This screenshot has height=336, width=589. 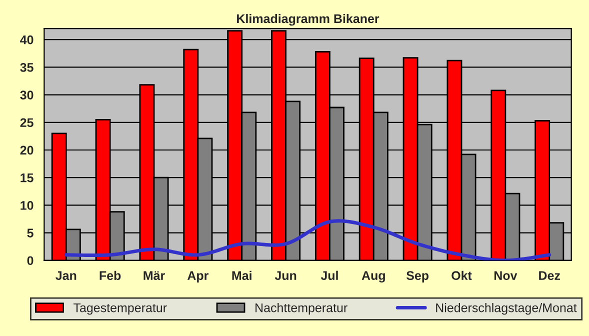 What do you see at coordinates (285, 275) in the screenshot?
I see `x-tick-label: Jun` at bounding box center [285, 275].